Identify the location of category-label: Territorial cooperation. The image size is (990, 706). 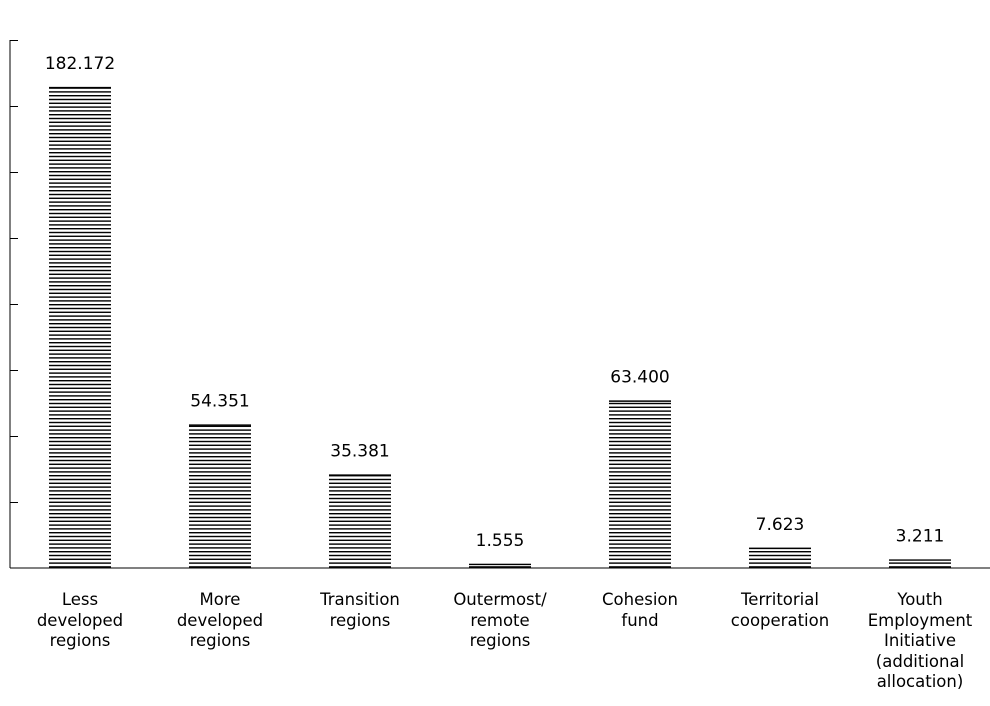
(780, 610).